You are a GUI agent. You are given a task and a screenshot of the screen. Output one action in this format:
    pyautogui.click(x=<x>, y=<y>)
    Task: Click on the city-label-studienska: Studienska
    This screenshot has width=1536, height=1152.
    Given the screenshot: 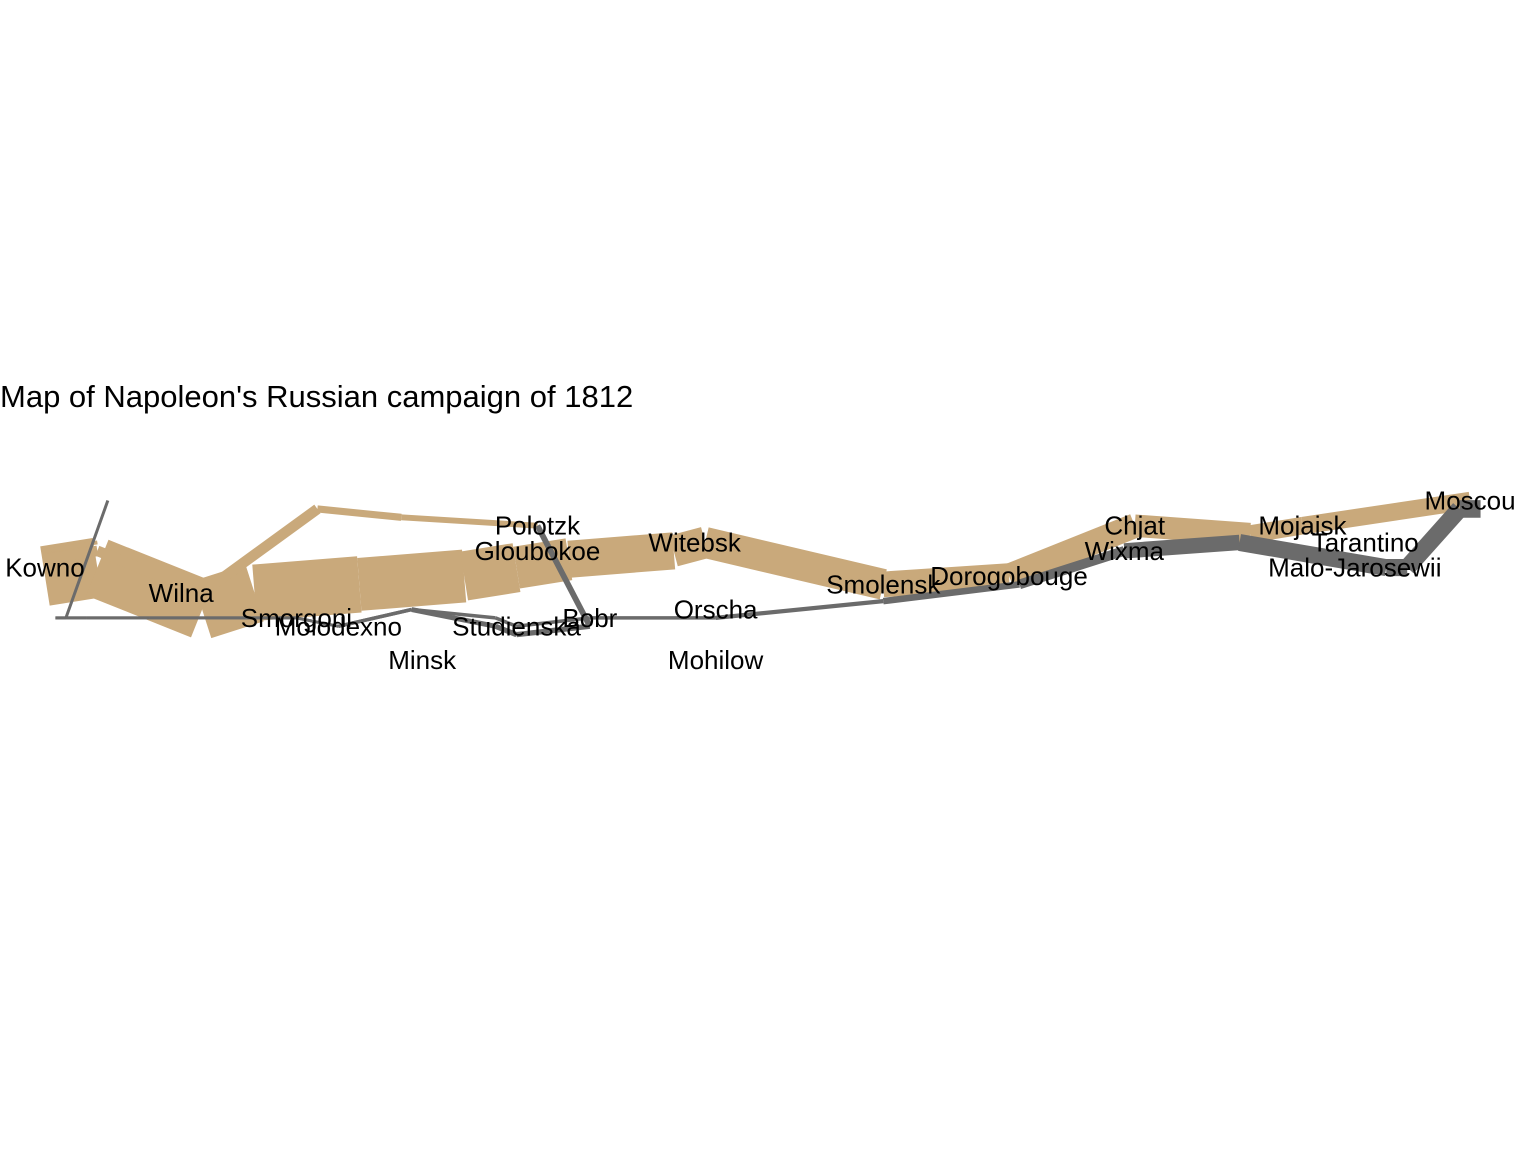 What is the action you would take?
    pyautogui.click(x=516, y=626)
    